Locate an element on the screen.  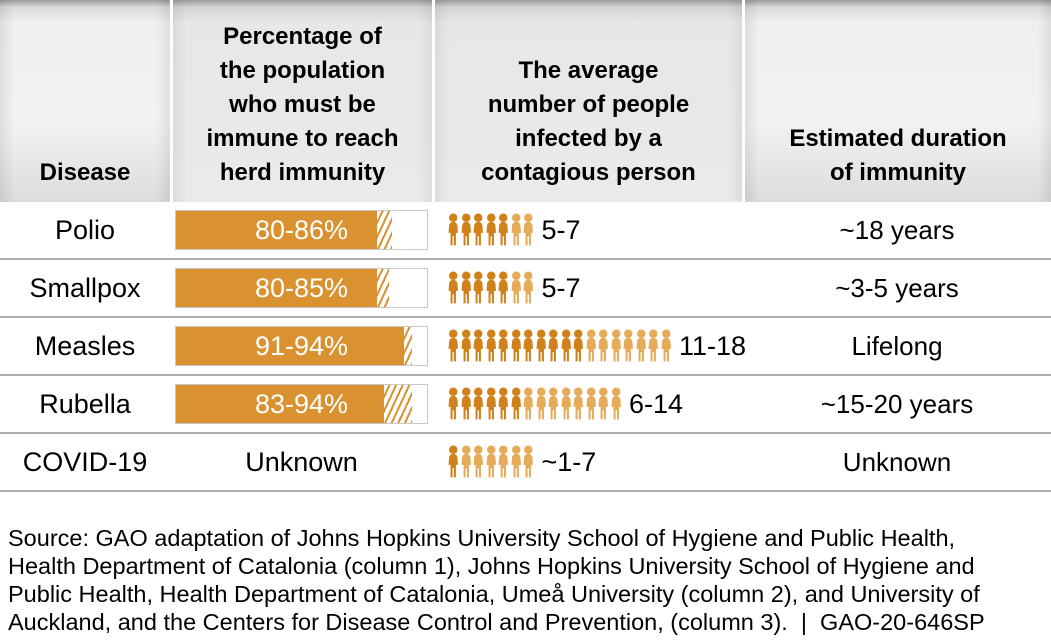
table-row: Smallpox 80-85% 5-7 ~3-5 years is located at coordinates (525, 289).